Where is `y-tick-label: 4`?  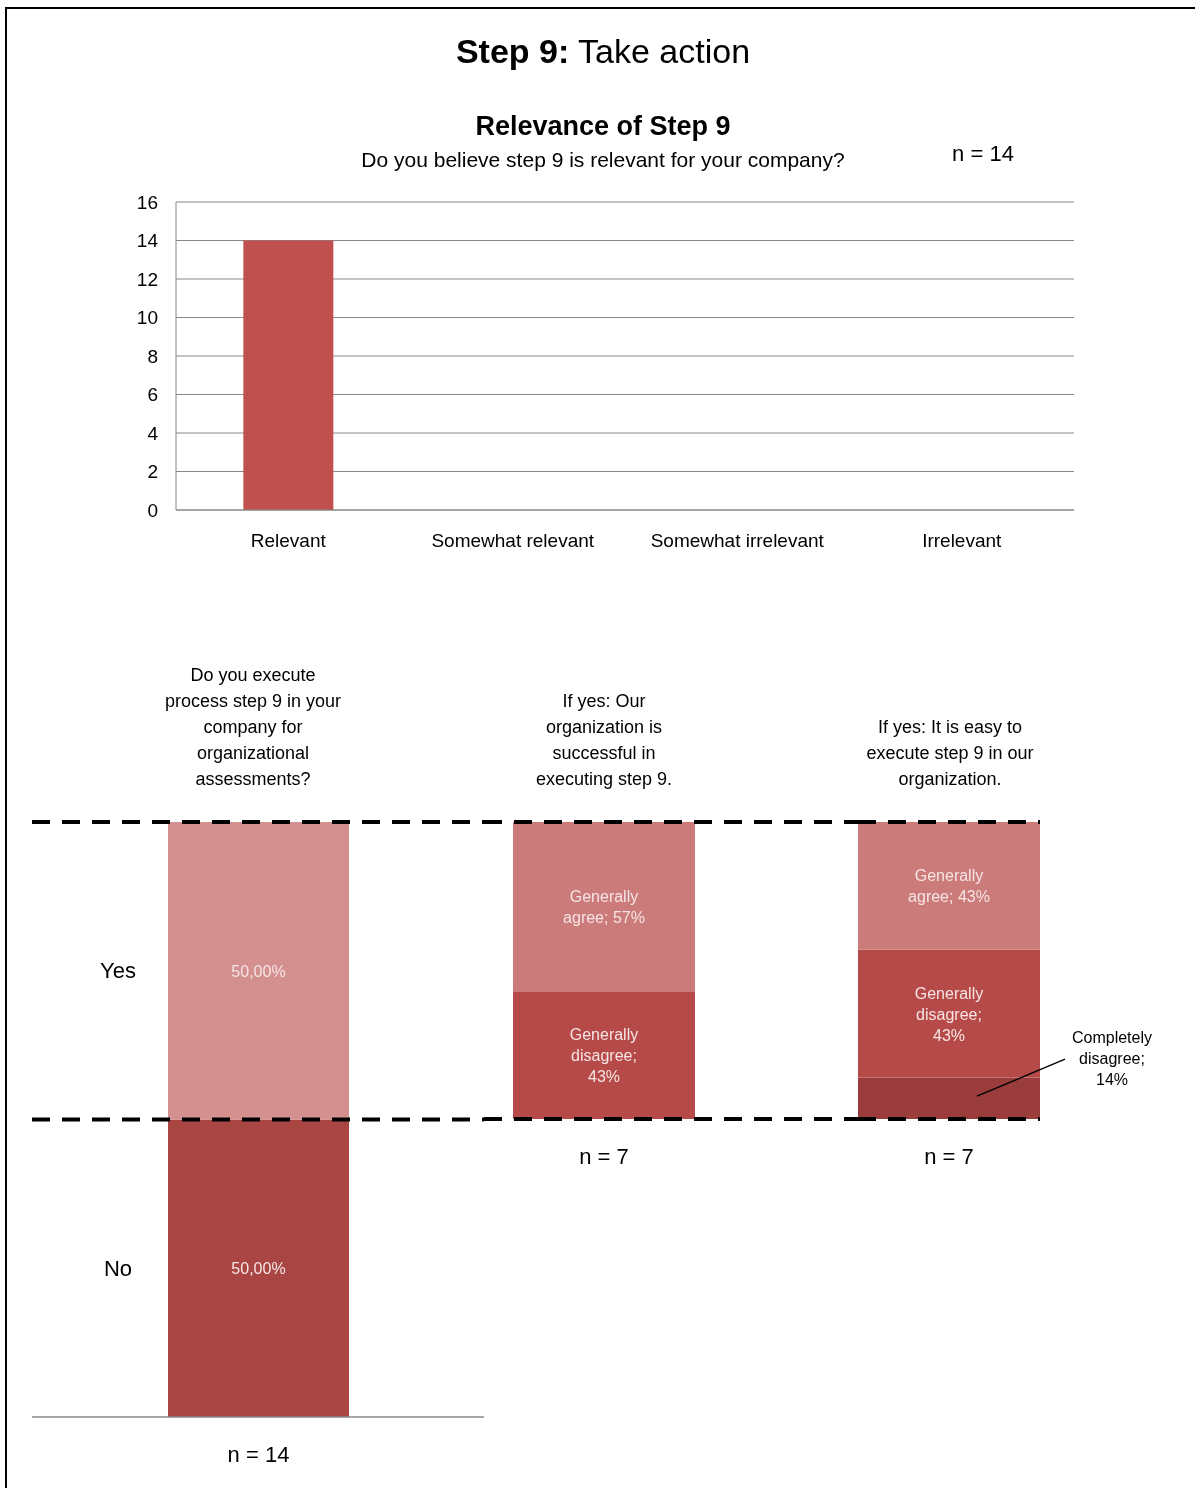 y-tick-label: 4 is located at coordinates (153, 433).